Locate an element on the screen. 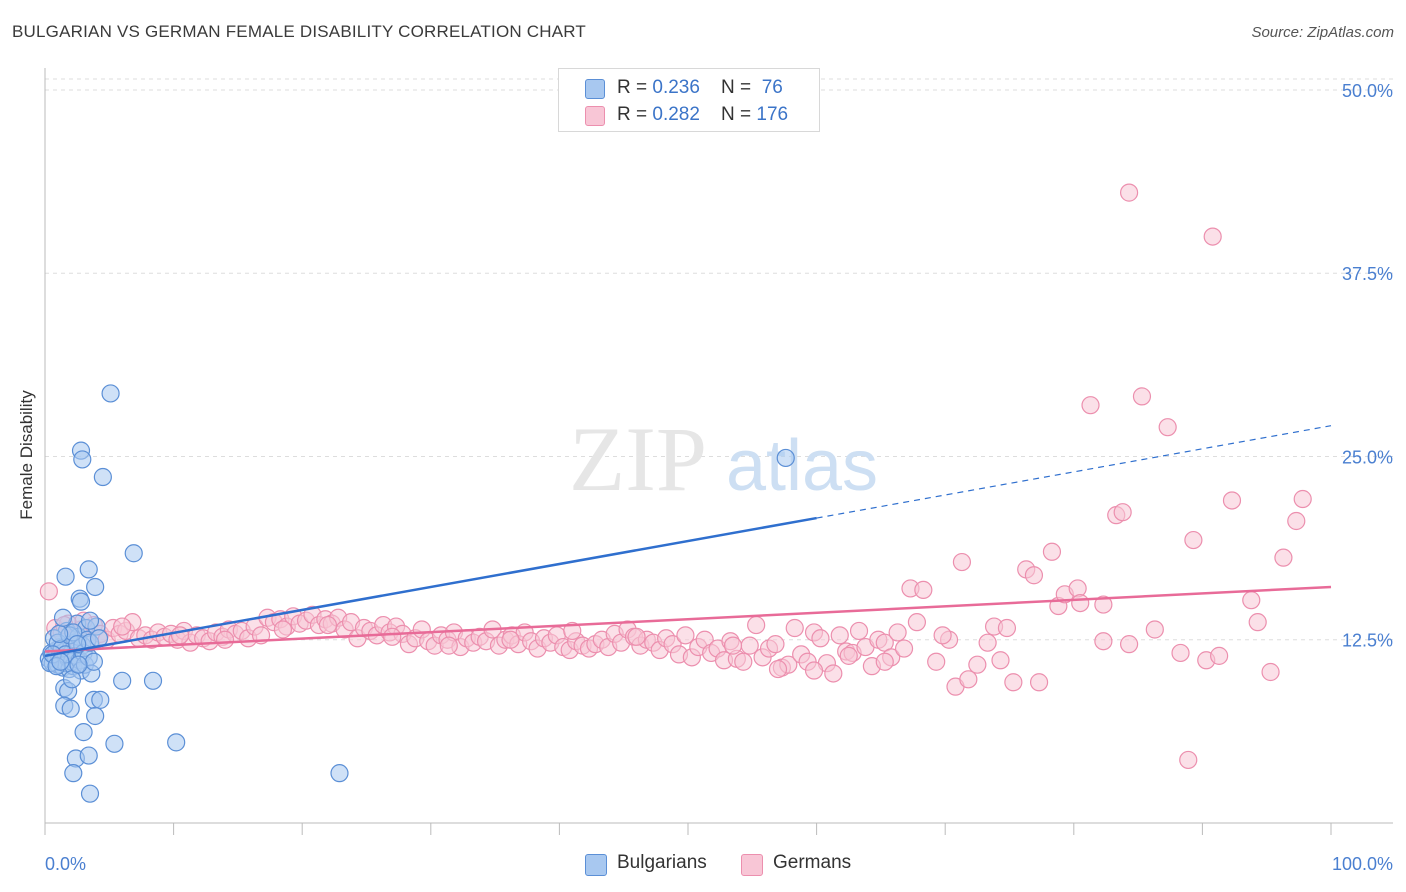 Image resolution: width=1406 pixels, height=892 pixels. source-label: Source: ZipAtlas.com is located at coordinates (1322, 32).